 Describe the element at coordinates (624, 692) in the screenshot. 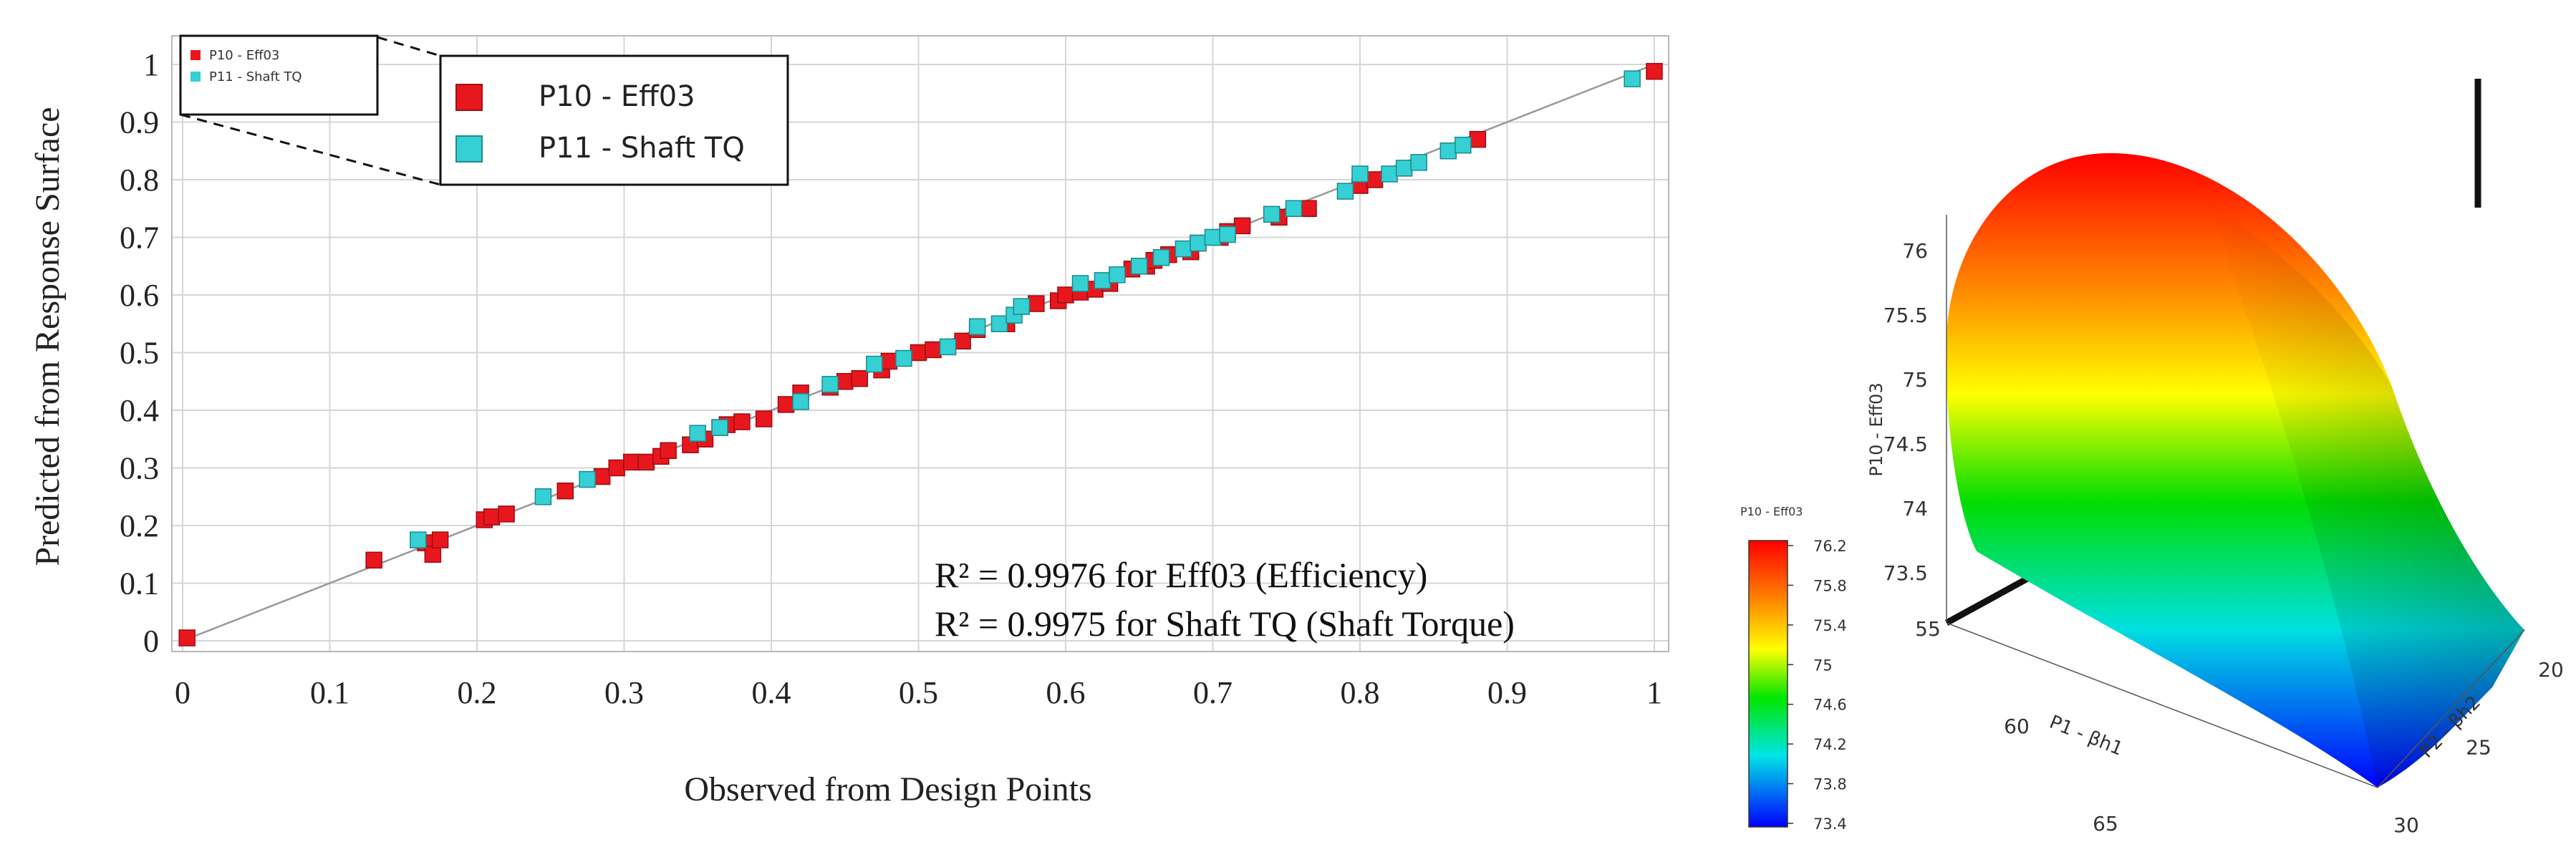

I see `x-tick-label: 0.3` at that location.